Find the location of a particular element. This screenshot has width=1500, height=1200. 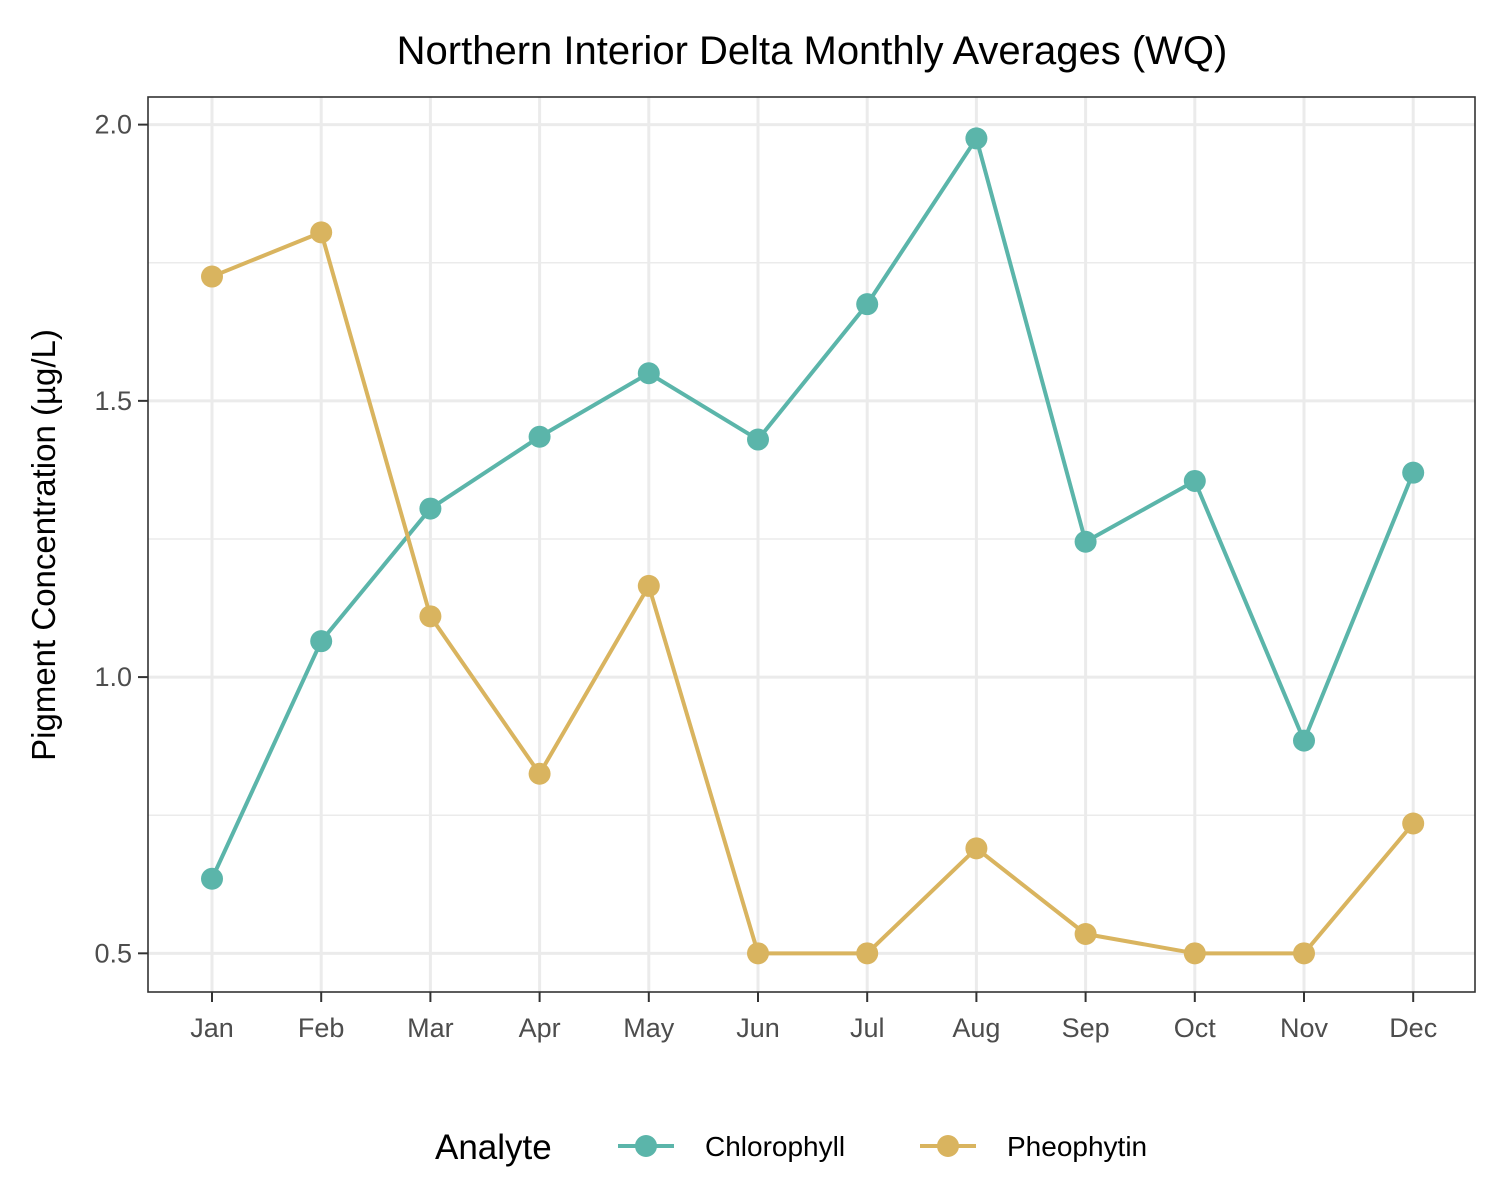

chlorophyll-point-sep is located at coordinates (1085, 541).